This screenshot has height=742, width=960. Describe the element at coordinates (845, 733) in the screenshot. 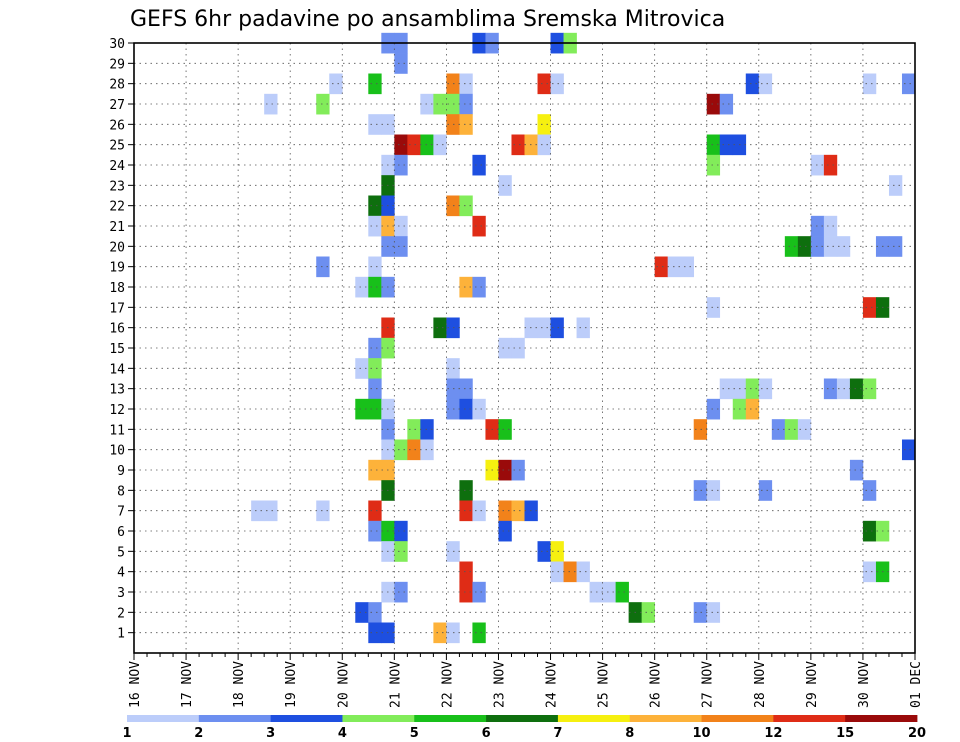

I see `colorbar-label: 15` at that location.